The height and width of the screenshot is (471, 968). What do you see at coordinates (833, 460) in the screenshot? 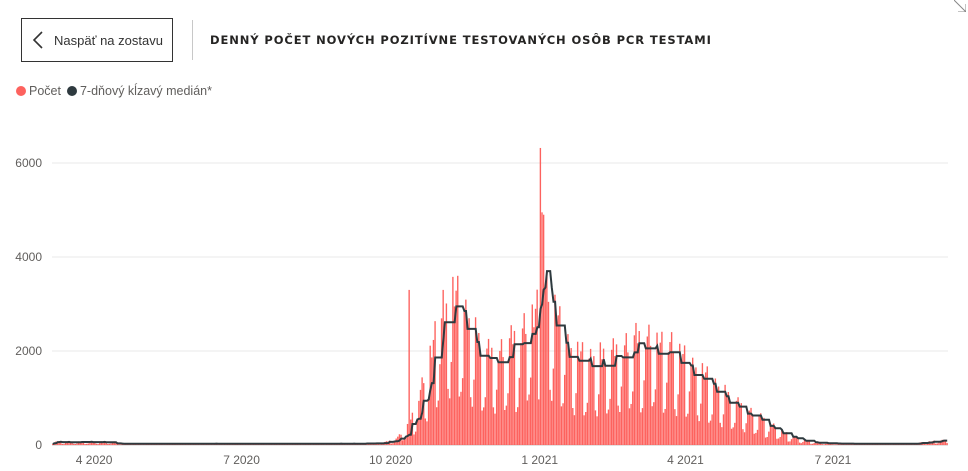
I see `x-tick-label: 7 2021` at bounding box center [833, 460].